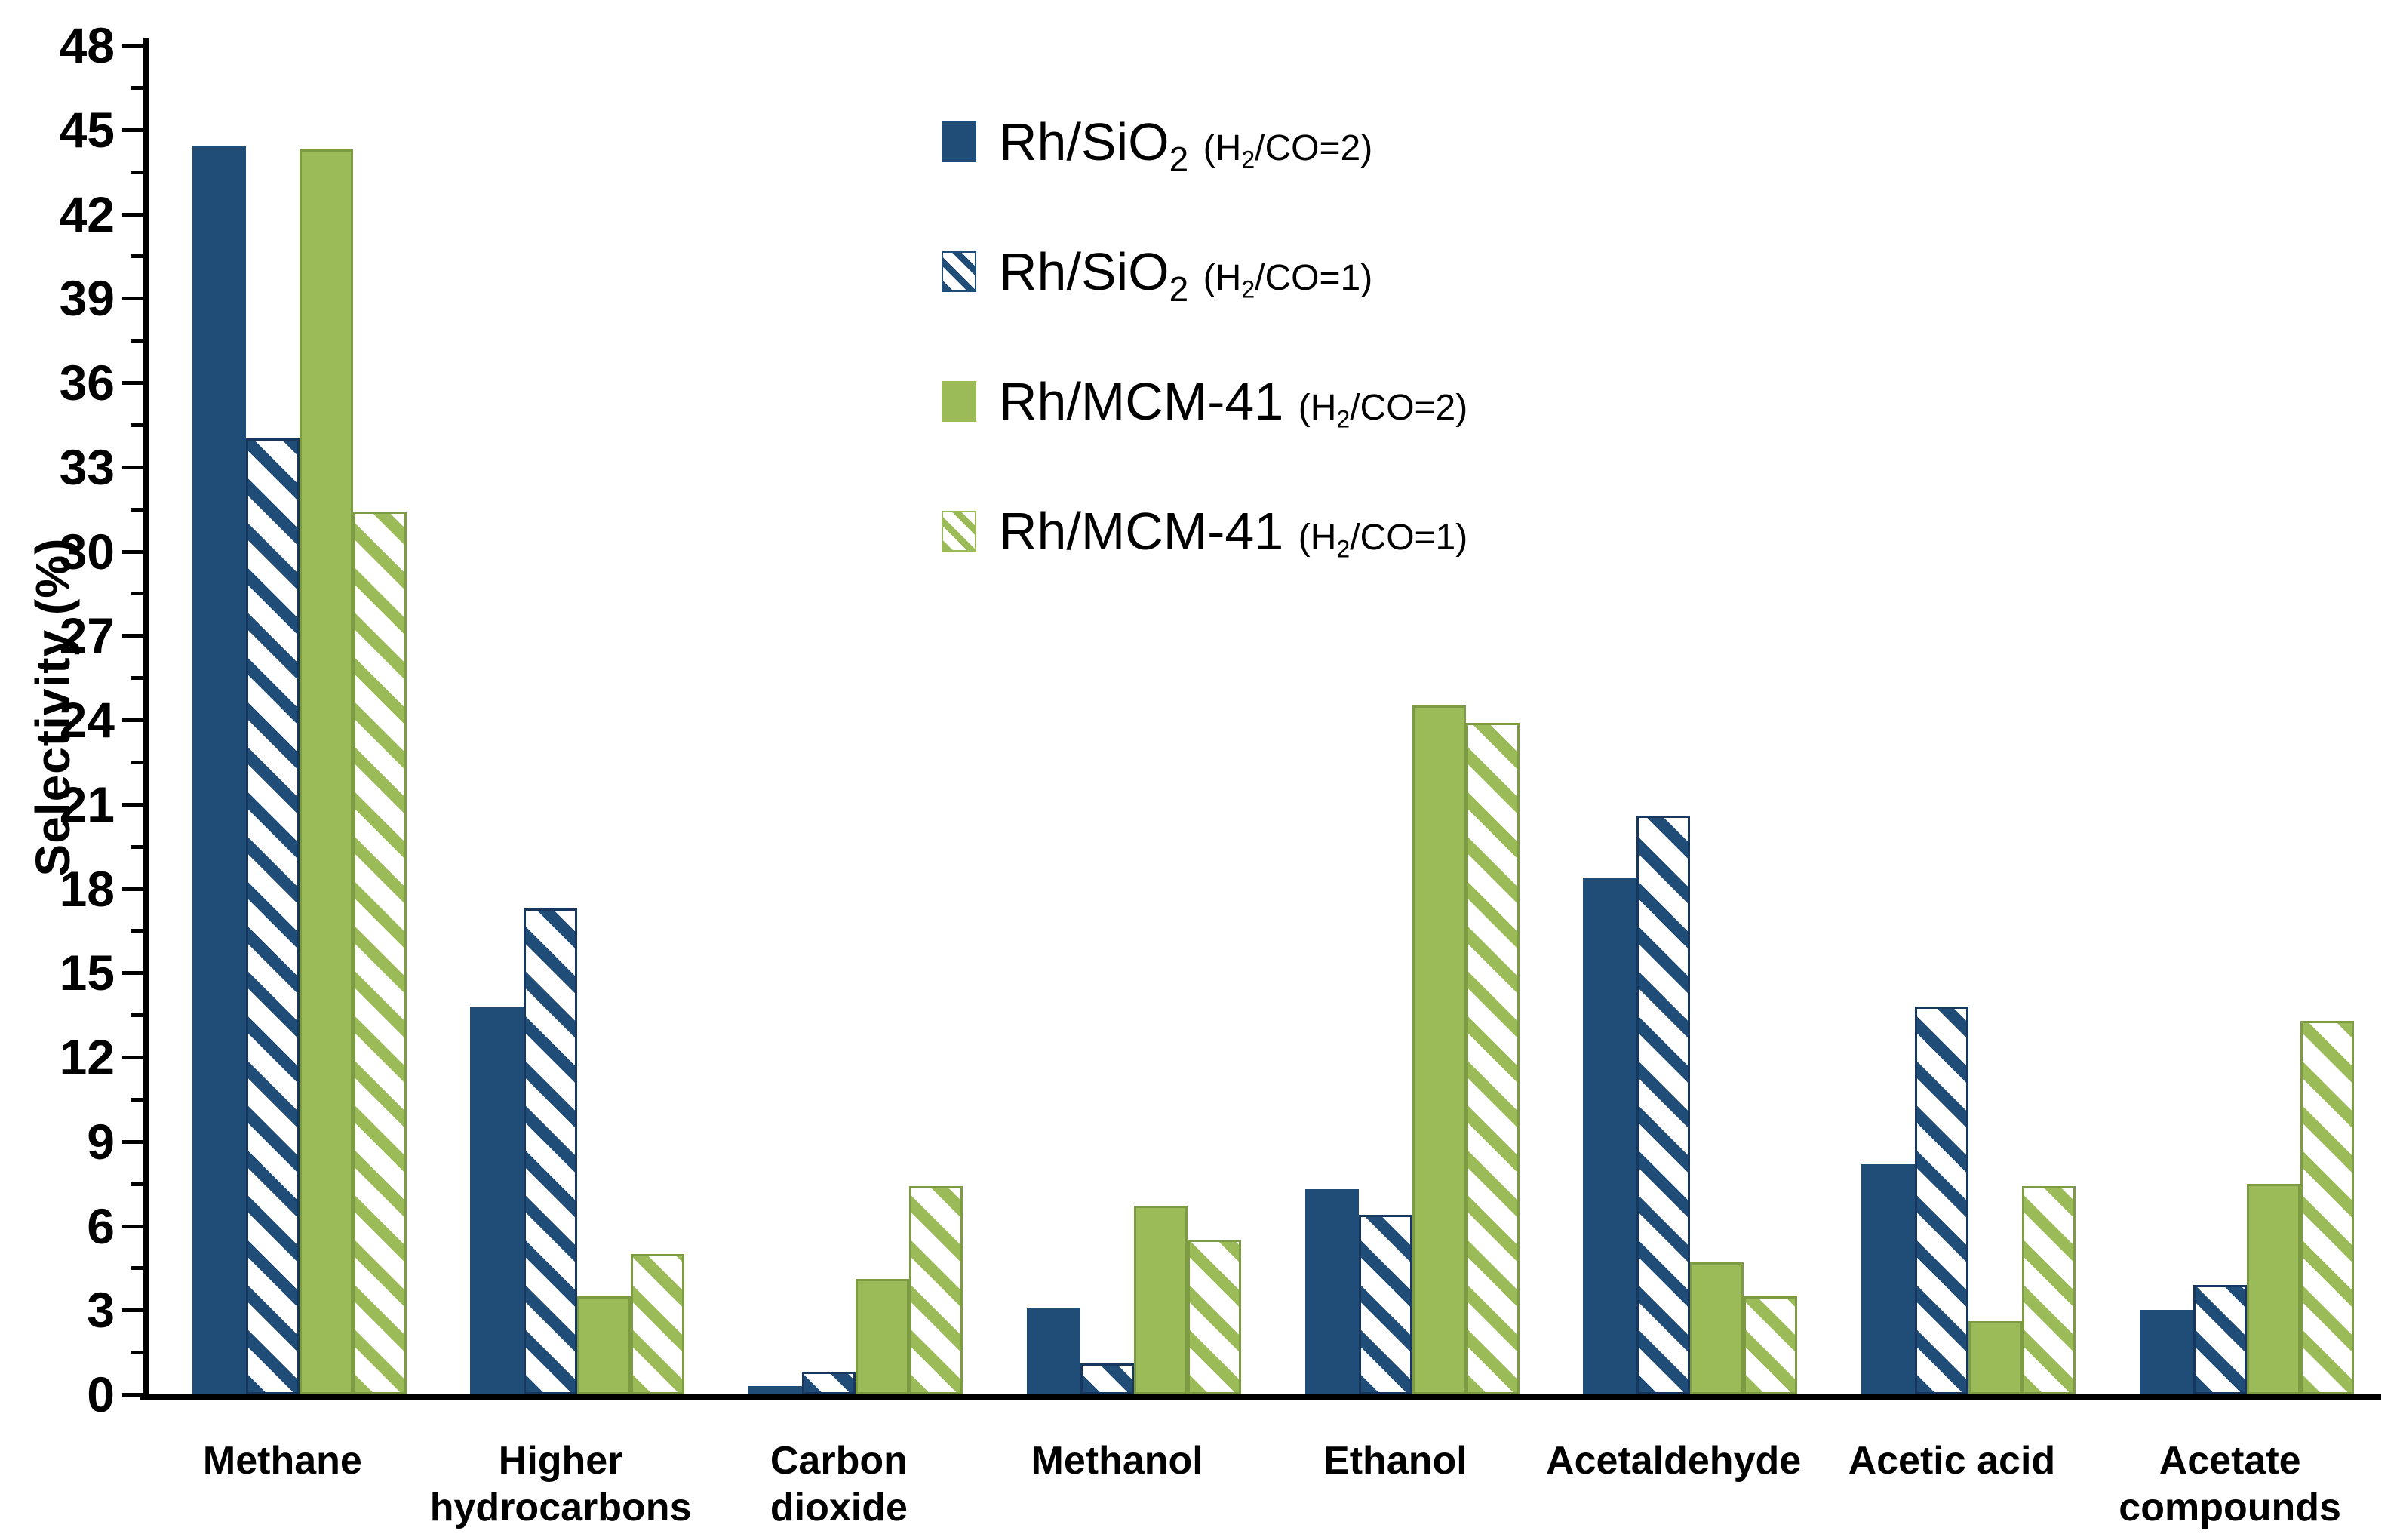  I want to click on y-tick-label: 24, so click(87, 720).